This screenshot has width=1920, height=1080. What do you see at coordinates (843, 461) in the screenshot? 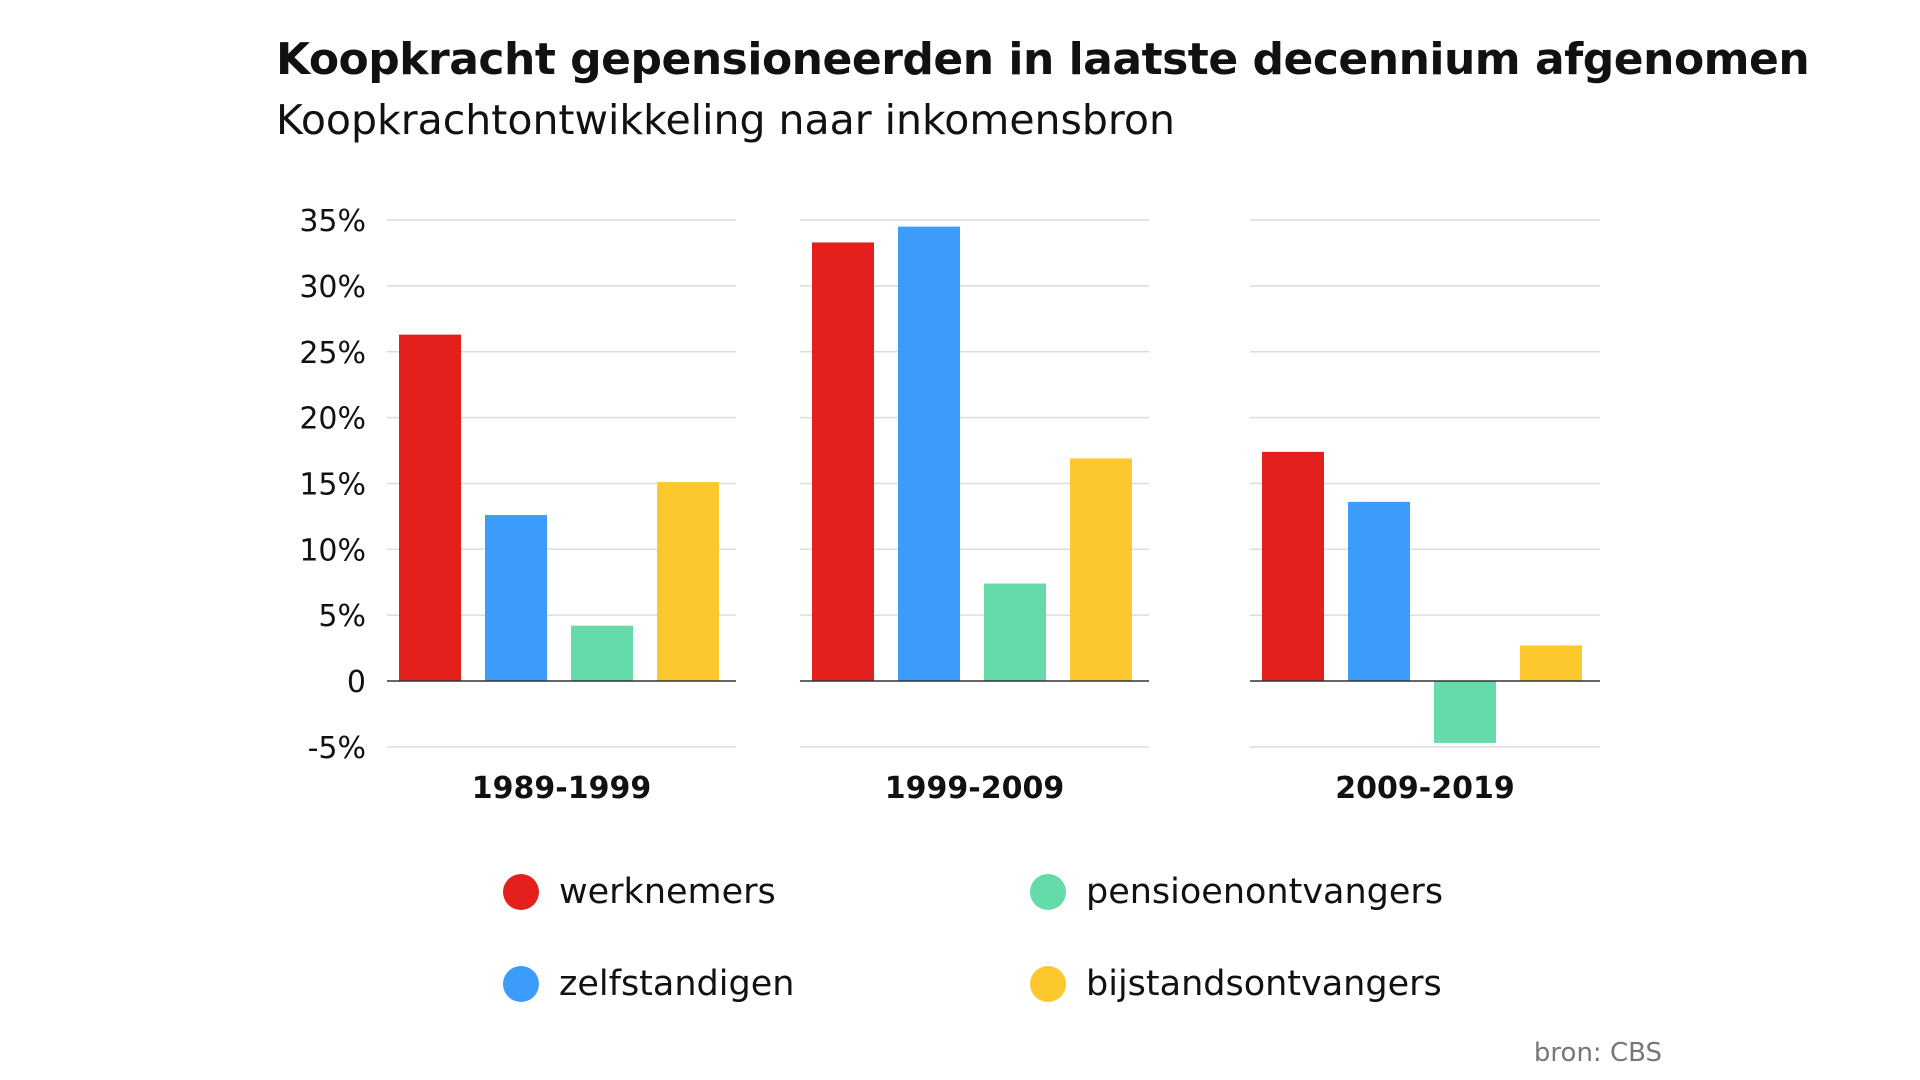
I see `bar-werknemers-1999-2009` at bounding box center [843, 461].